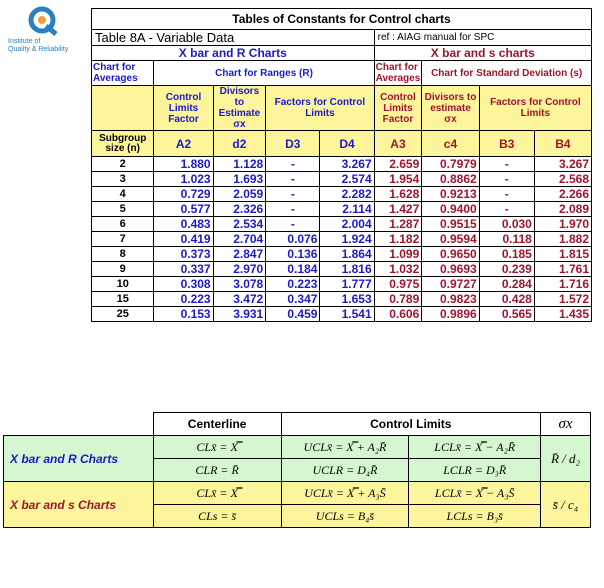 The width and height of the screenshot is (604, 588). I want to click on constant-cell: 0.223, so click(293, 284).